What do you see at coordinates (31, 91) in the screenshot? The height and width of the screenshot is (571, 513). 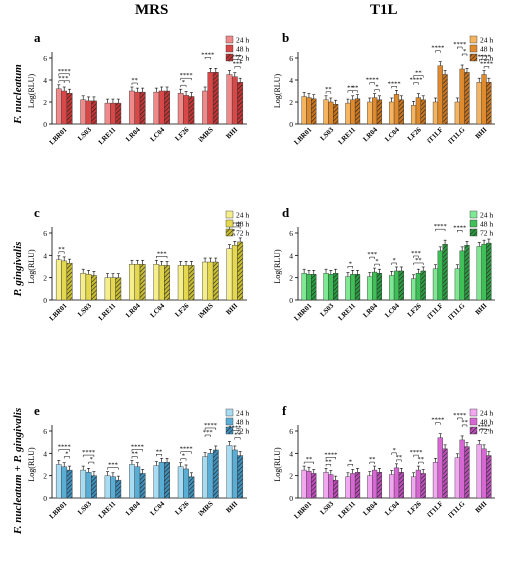 I see `y-axis-label-a: Log(RLU)` at bounding box center [31, 91].